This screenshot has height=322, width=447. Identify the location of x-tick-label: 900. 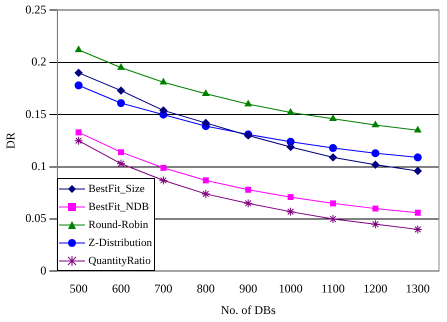
(248, 289).